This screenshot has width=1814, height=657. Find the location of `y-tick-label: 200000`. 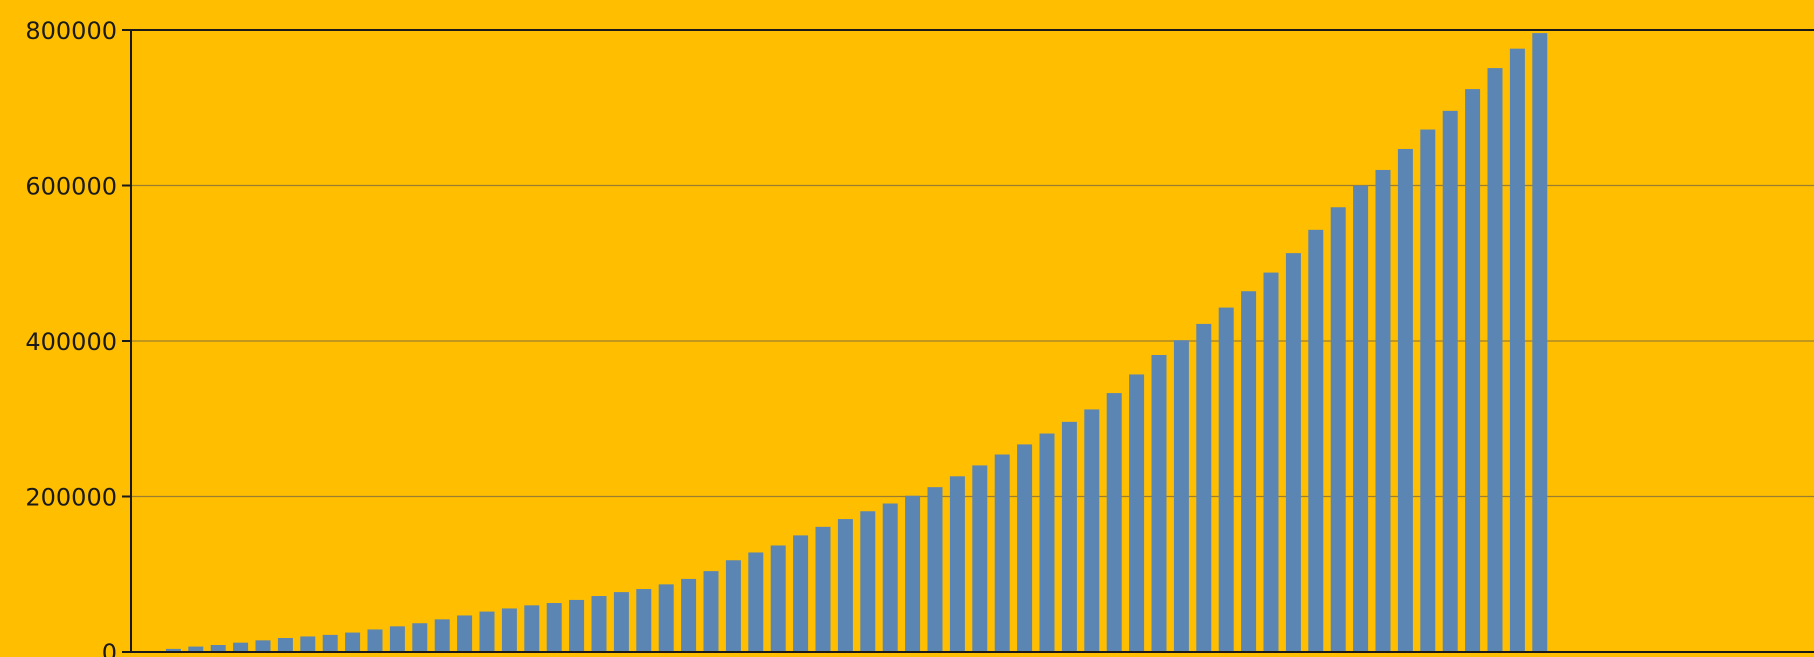

y-tick-label: 200000 is located at coordinates (71, 498).